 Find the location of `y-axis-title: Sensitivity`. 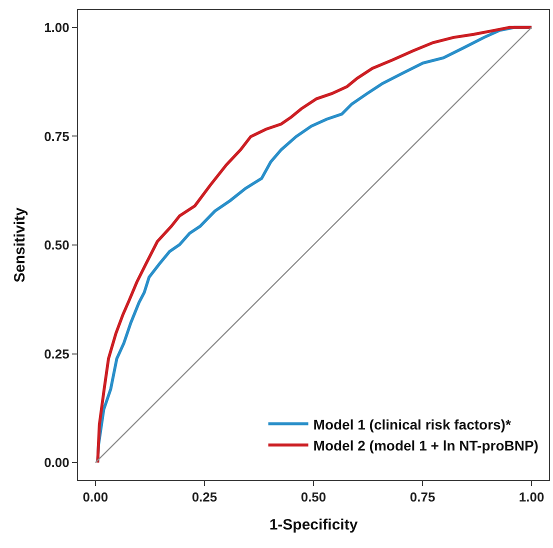

y-axis-title: Sensitivity is located at coordinates (19, 244).